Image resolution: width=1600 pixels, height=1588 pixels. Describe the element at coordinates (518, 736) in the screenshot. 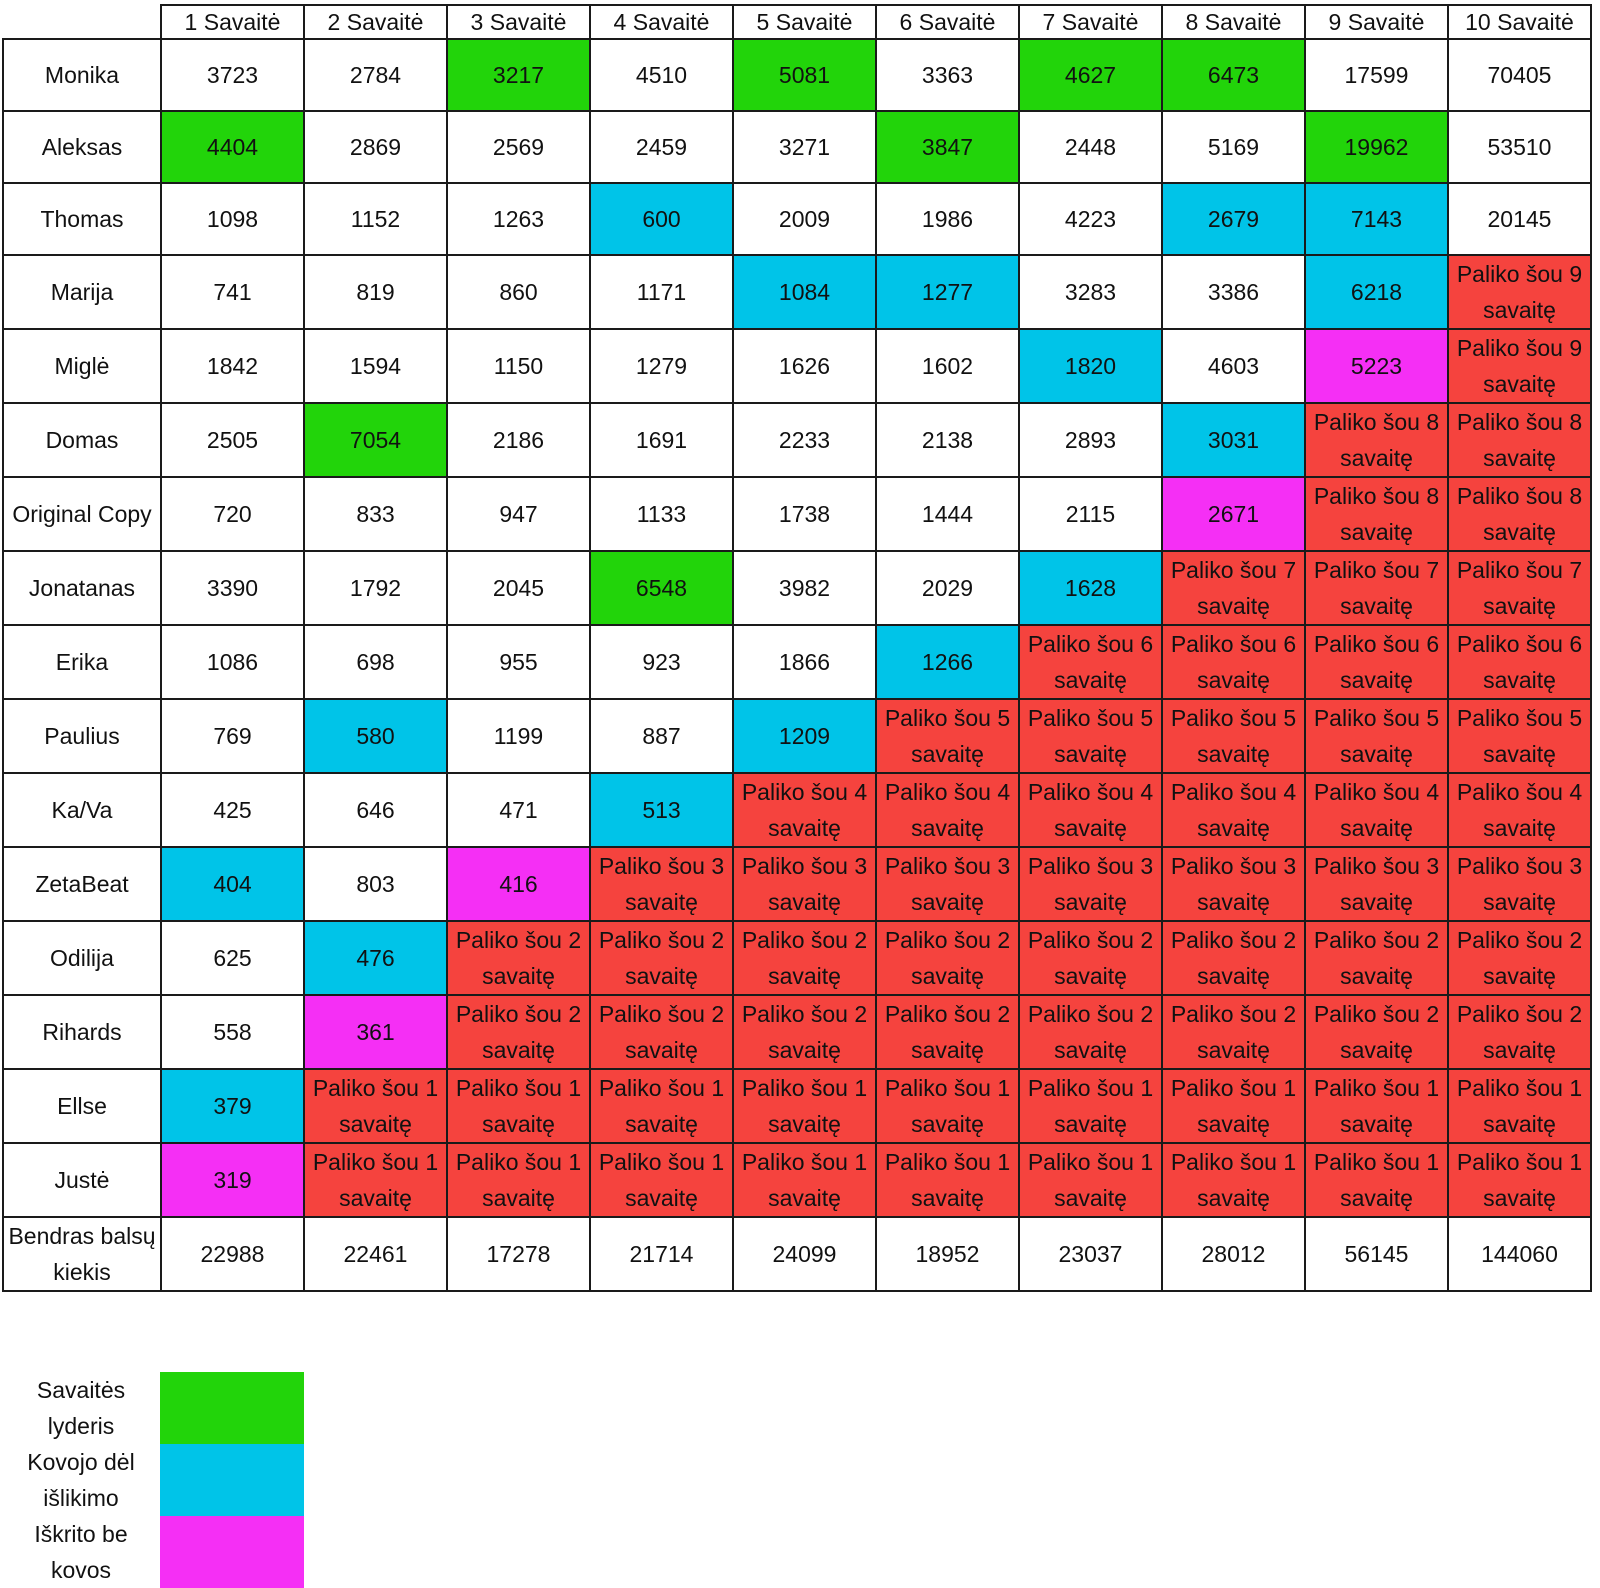

I see `vote-cell: 1199` at that location.